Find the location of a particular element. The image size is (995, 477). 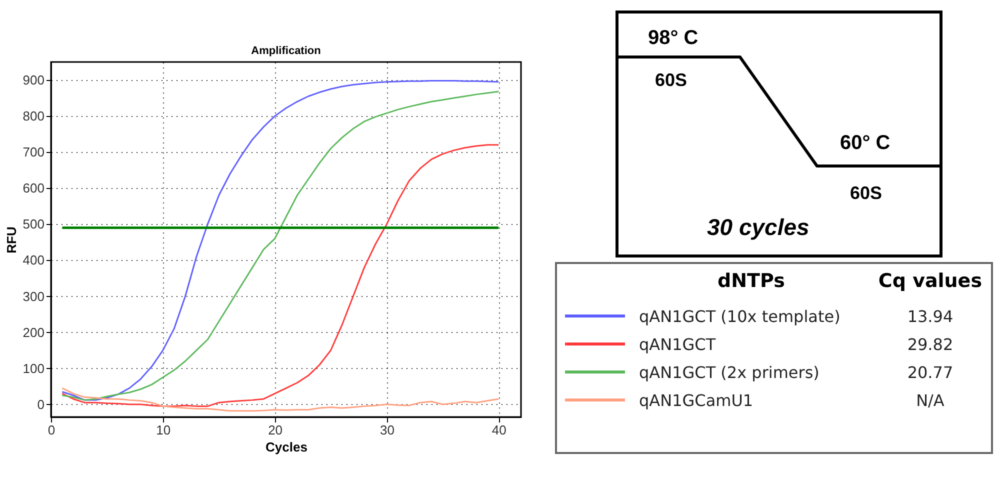

legend-label: qAN1GCT (10x template) is located at coordinates (740, 317).